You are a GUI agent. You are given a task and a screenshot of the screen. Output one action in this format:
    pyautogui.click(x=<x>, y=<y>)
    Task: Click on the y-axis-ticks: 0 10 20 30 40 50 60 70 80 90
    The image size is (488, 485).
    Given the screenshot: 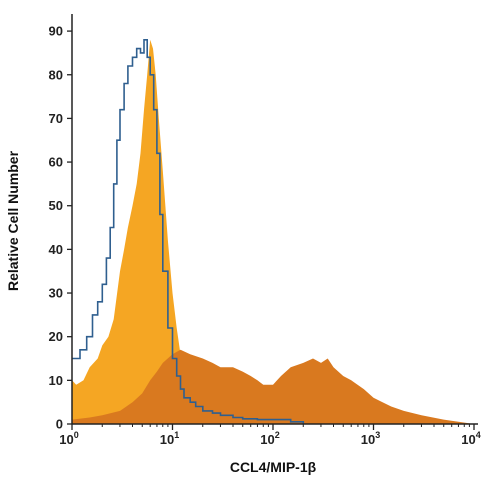 What is the action you would take?
    pyautogui.click(x=60, y=228)
    